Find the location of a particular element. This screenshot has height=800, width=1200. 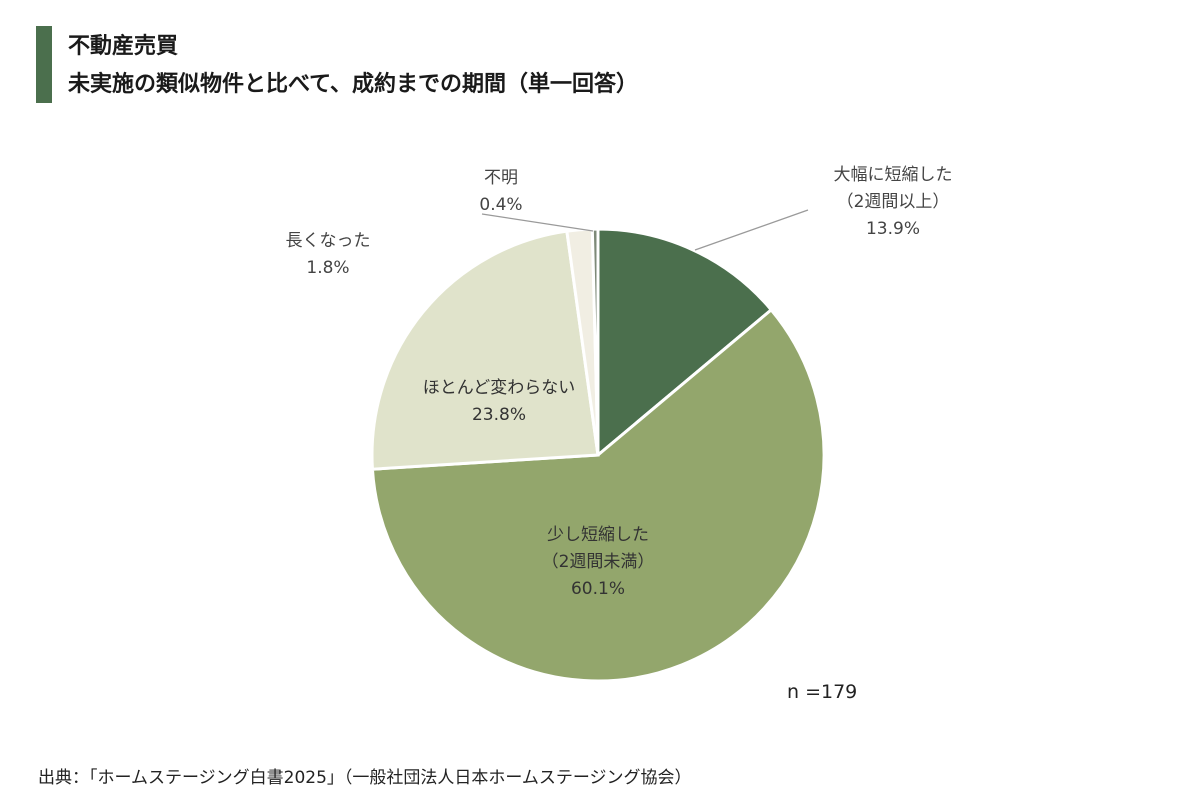

slice-label-1-0: 少し短縮した is located at coordinates (598, 535).